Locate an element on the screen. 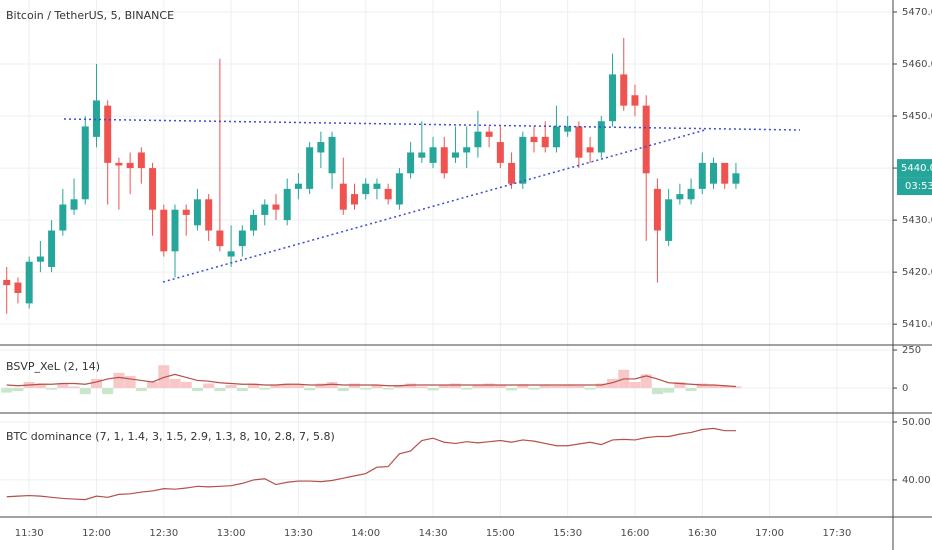 The height and width of the screenshot is (550, 932). x-tick-label: 13:30 is located at coordinates (298, 533).